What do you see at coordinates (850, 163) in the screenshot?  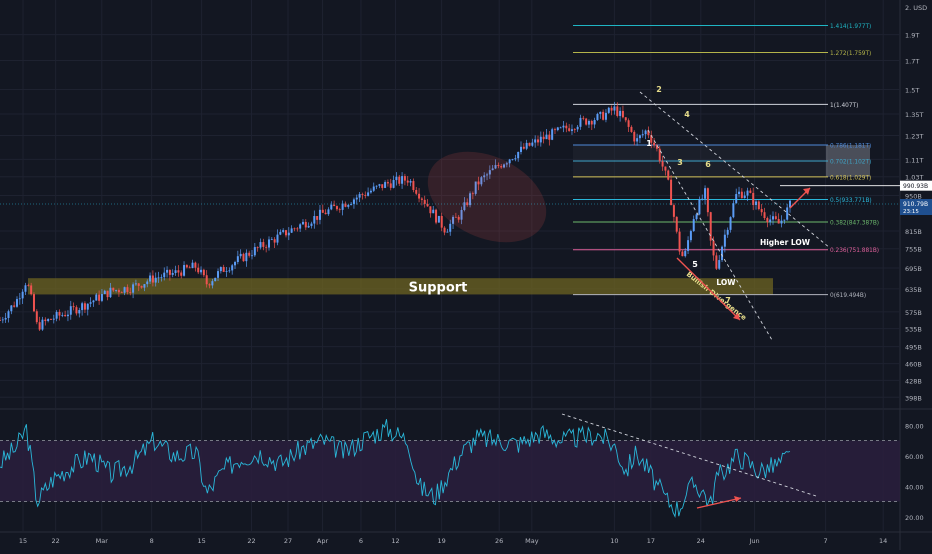 I see `fib-label: 0.702(1.102T)` at bounding box center [850, 163].